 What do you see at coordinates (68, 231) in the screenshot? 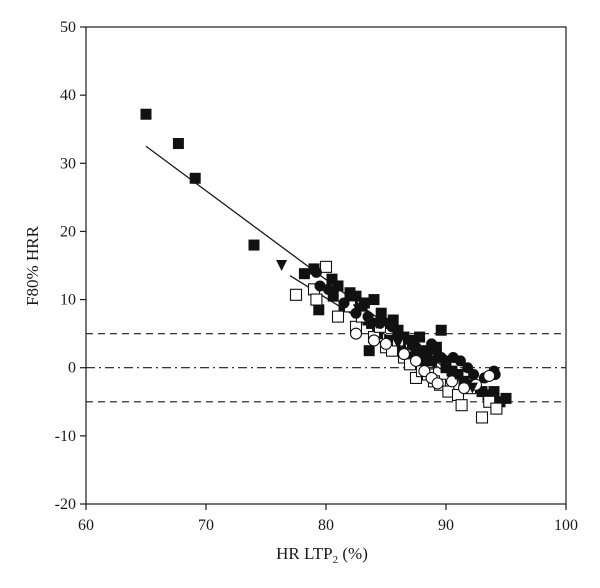
I see `y-tick-label: 20` at bounding box center [68, 231].